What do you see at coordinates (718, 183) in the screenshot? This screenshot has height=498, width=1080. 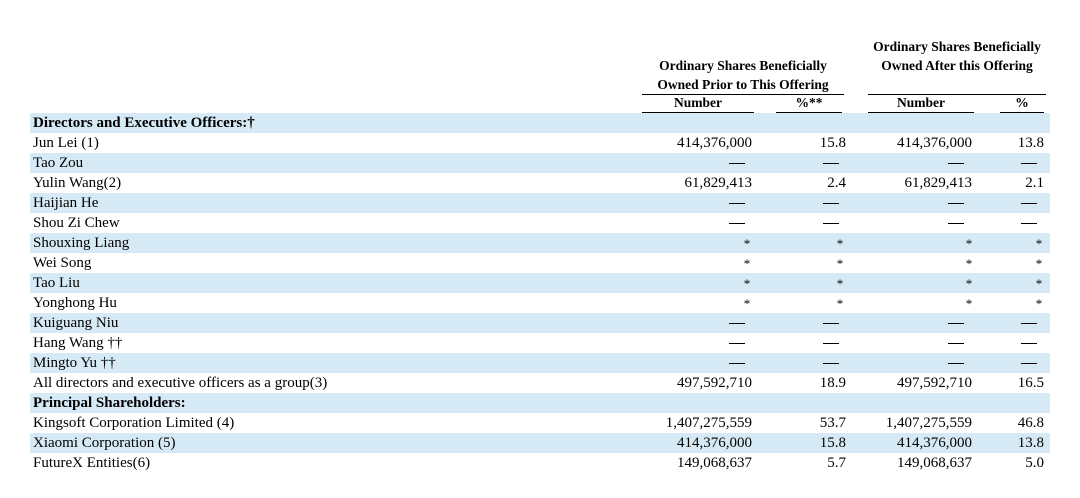 I see `prior-number-cell: 61,829,413` at bounding box center [718, 183].